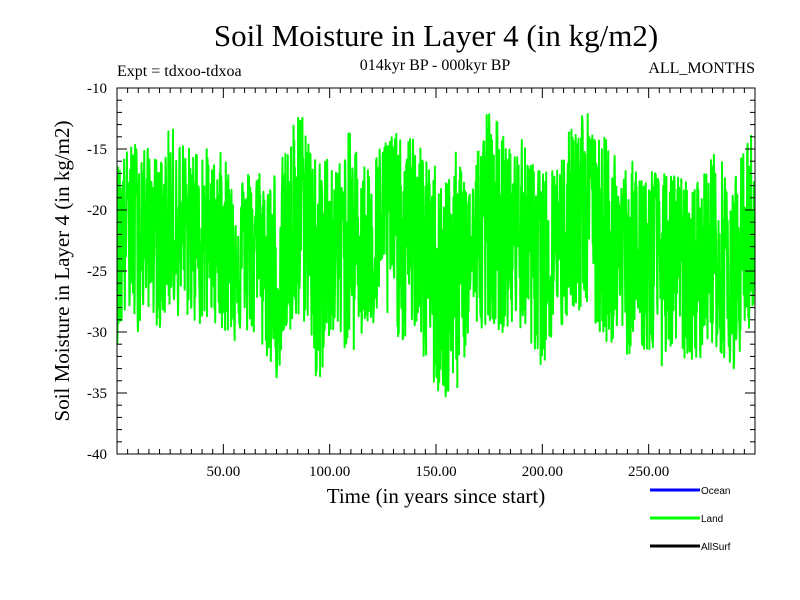 This screenshot has height=600, width=800. What do you see at coordinates (223, 472) in the screenshot?
I see `x-tick-label: 50.00` at bounding box center [223, 472].